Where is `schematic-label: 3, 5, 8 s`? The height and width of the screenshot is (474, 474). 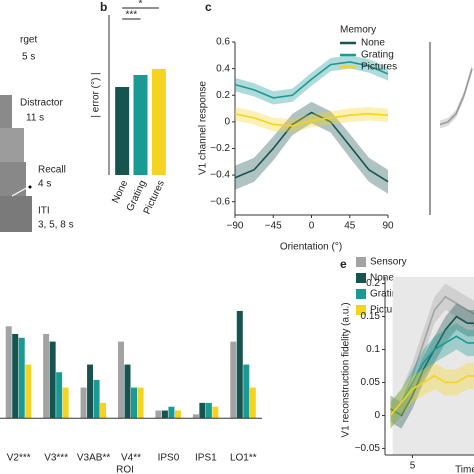
schematic-label: 3, 5, 8 s is located at coordinates (56, 225).